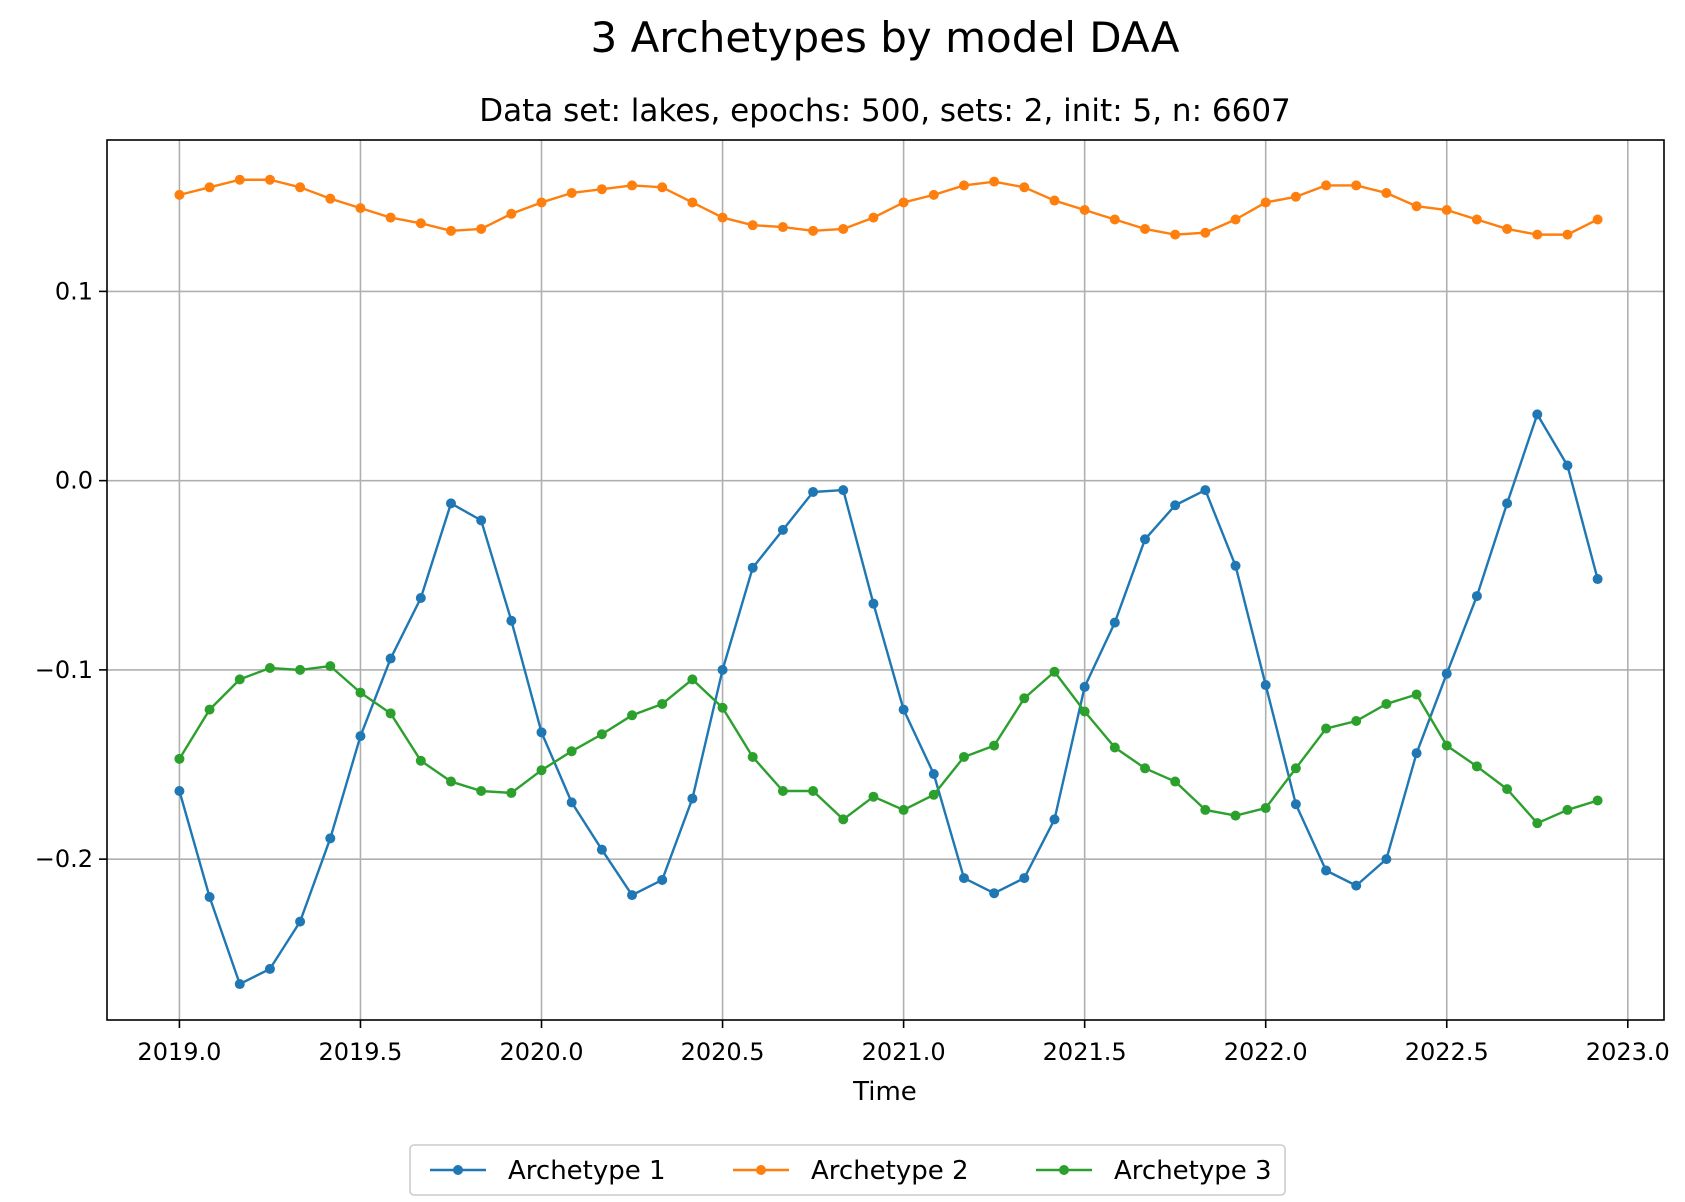 Image resolution: width=1685 pixels, height=1202 pixels. Describe the element at coordinates (1193, 1171) in the screenshot. I see `legend-label: Archetype 3` at that location.